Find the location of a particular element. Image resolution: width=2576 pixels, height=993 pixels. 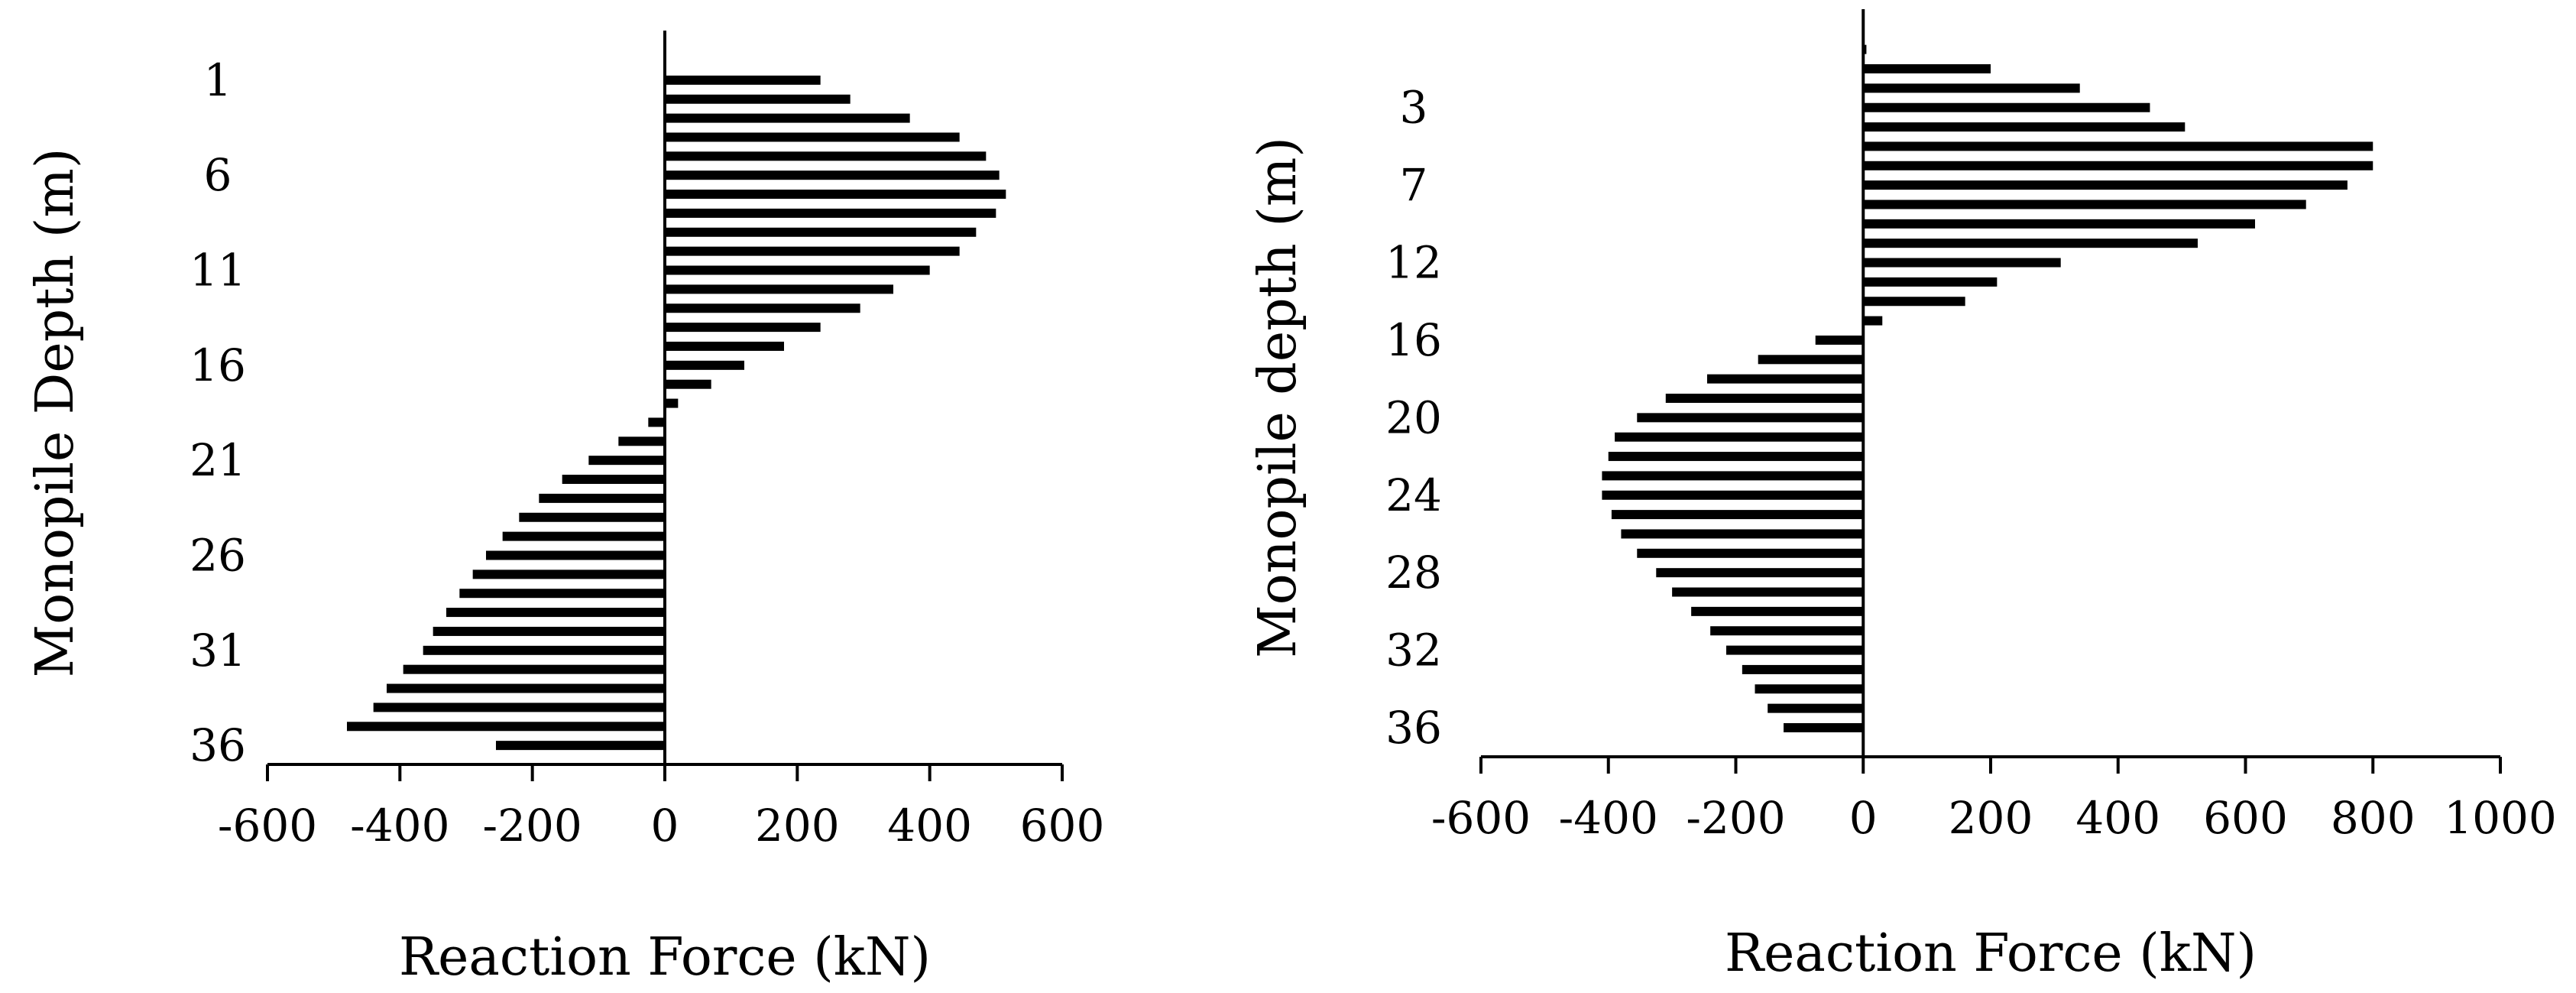

left-x-tick-label: -200 is located at coordinates (533, 826).